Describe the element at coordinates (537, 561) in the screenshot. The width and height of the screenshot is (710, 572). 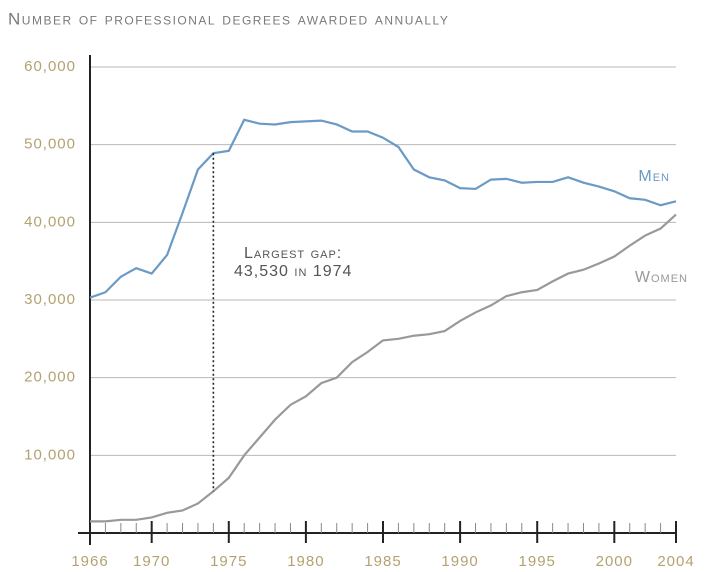
I see `x-tick-label: 1995` at that location.